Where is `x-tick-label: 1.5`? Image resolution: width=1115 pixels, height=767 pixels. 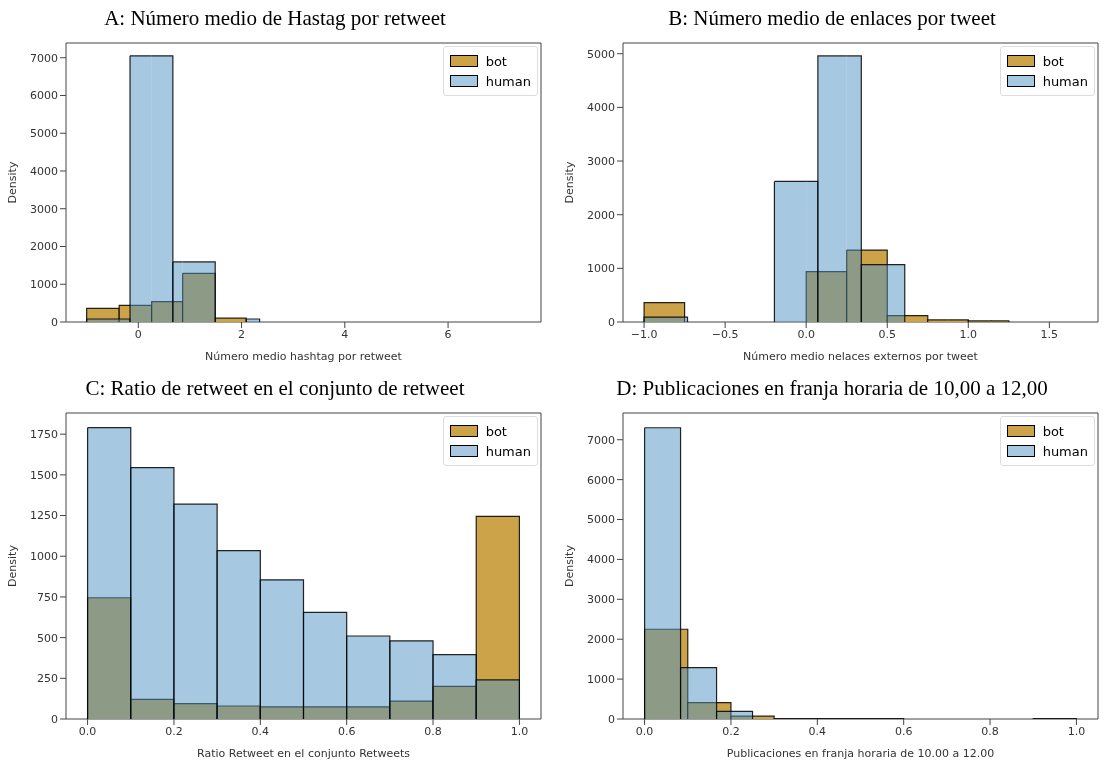
x-tick-label: 1.5 is located at coordinates (1049, 334).